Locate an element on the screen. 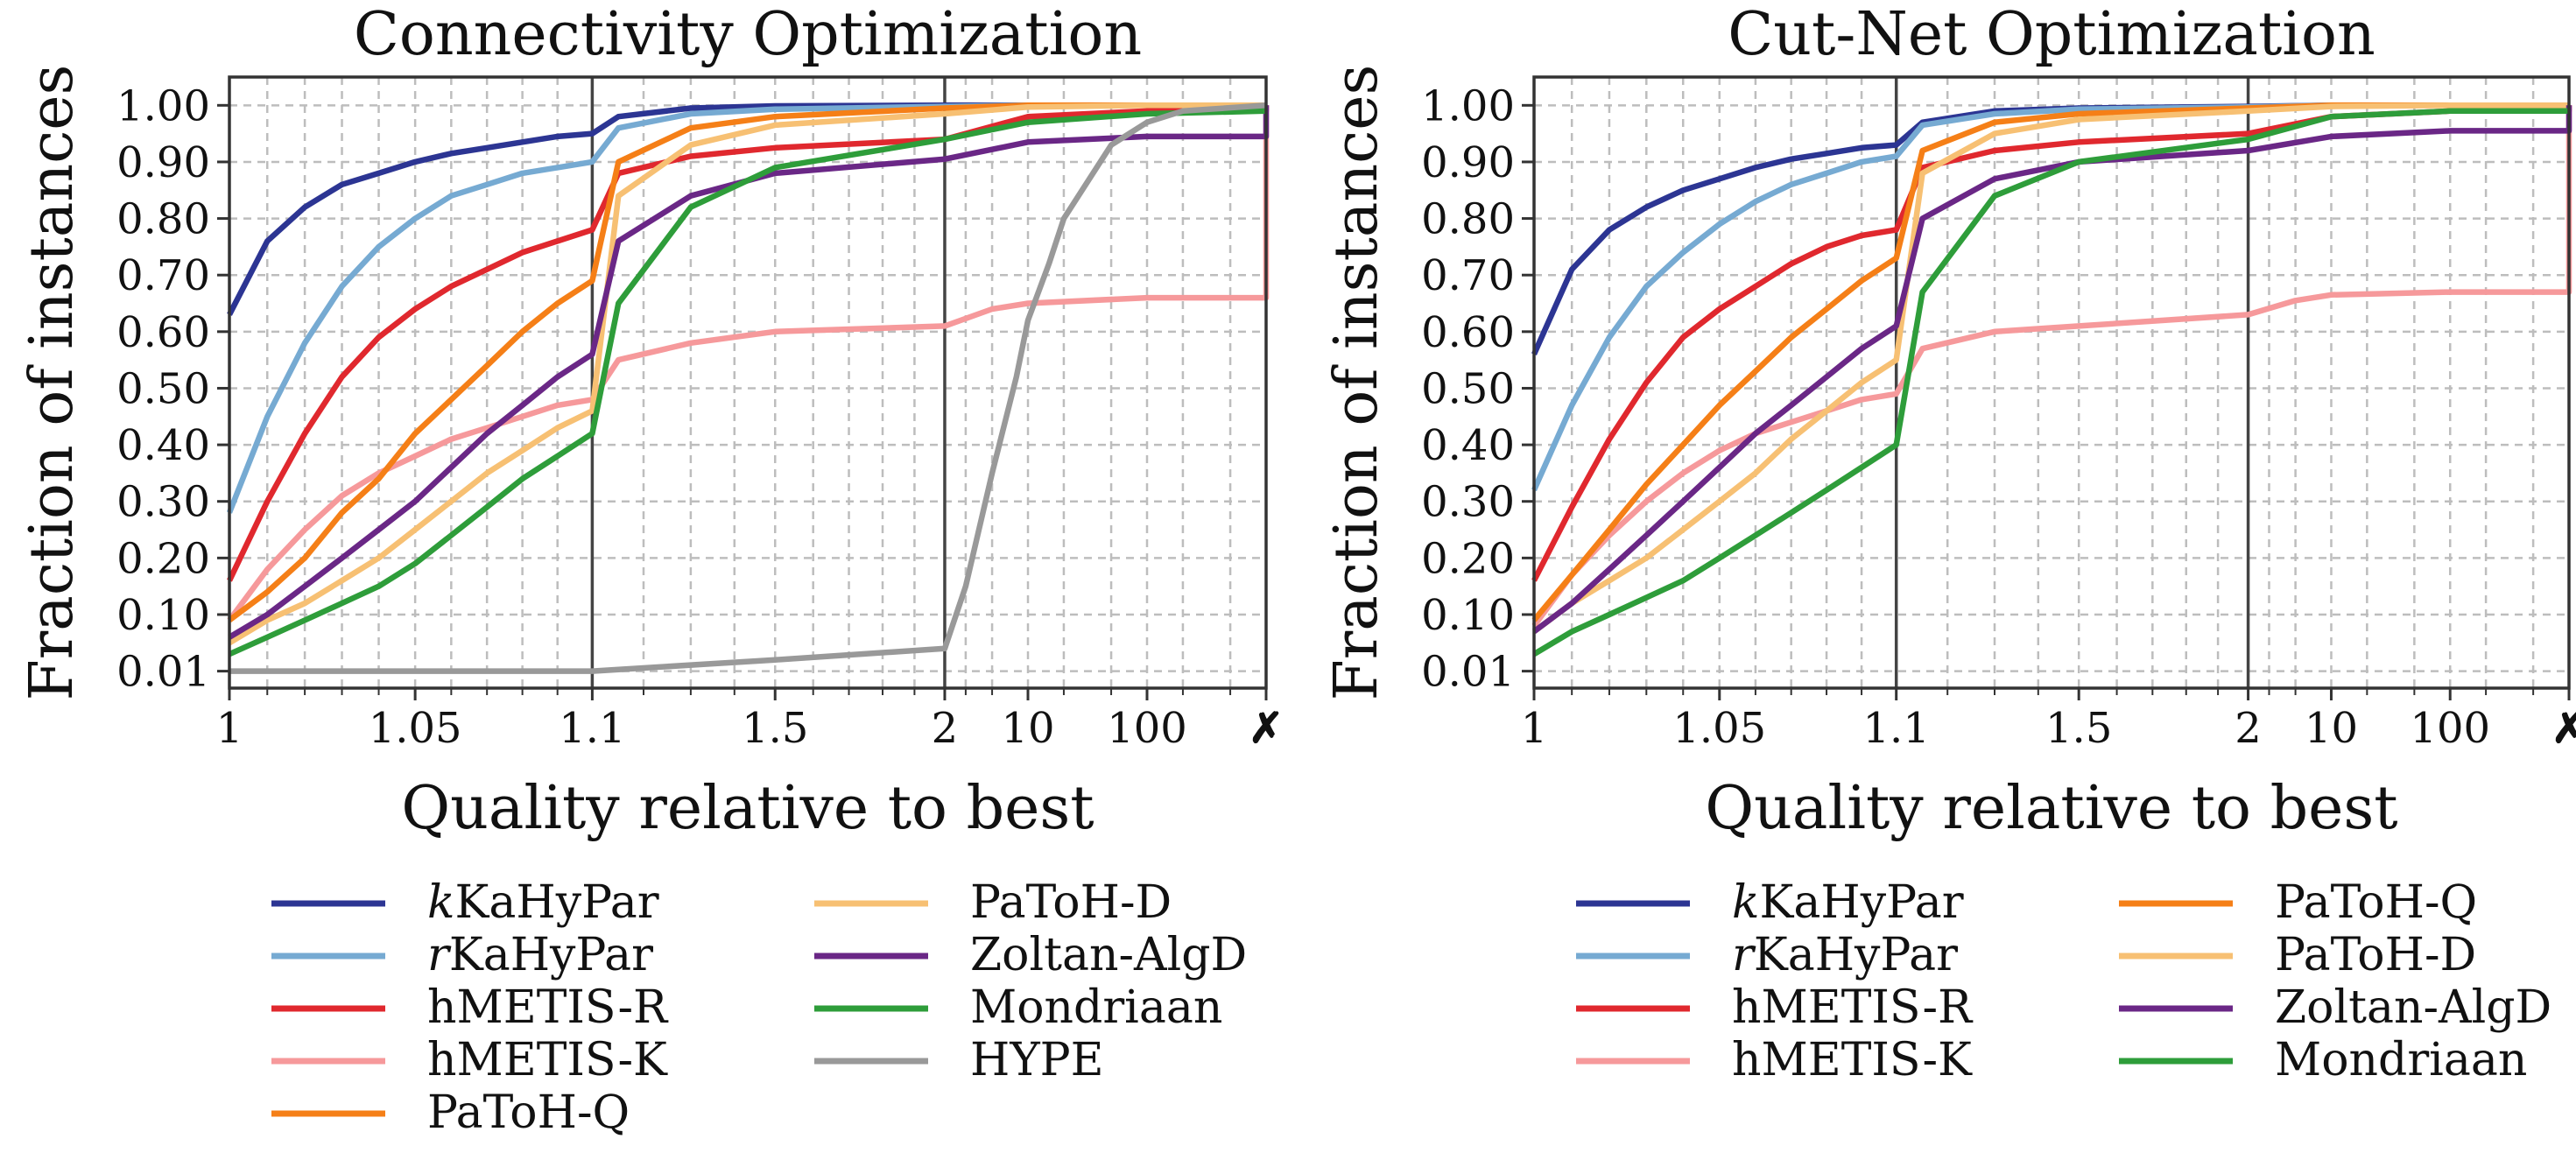  legend-item-hype: HYPE is located at coordinates (959, 1060).